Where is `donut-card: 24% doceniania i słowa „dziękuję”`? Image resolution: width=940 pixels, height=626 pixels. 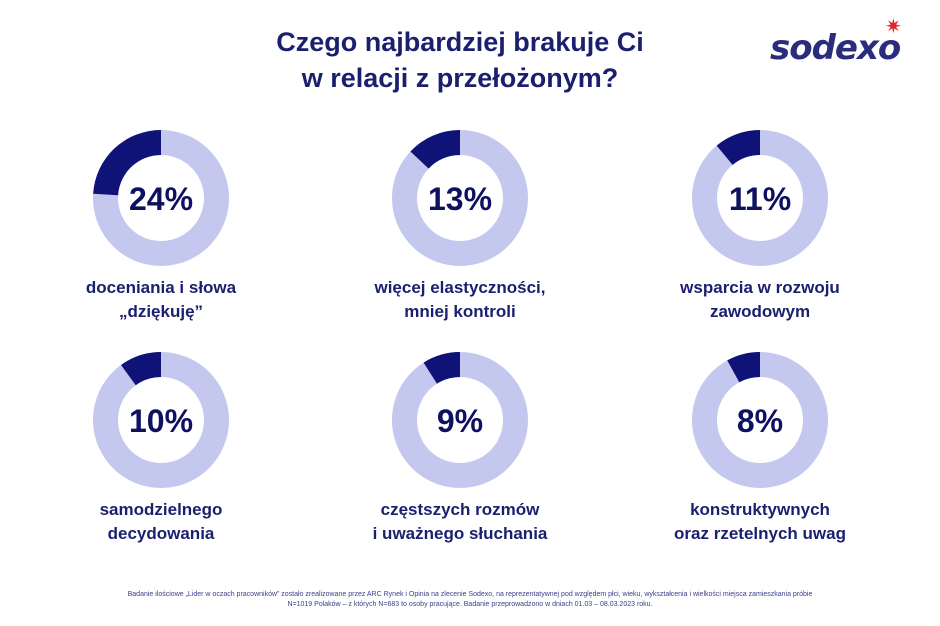
donut-card: 24% doceniania i słowa „dziękuję” is located at coordinates (161, 238).